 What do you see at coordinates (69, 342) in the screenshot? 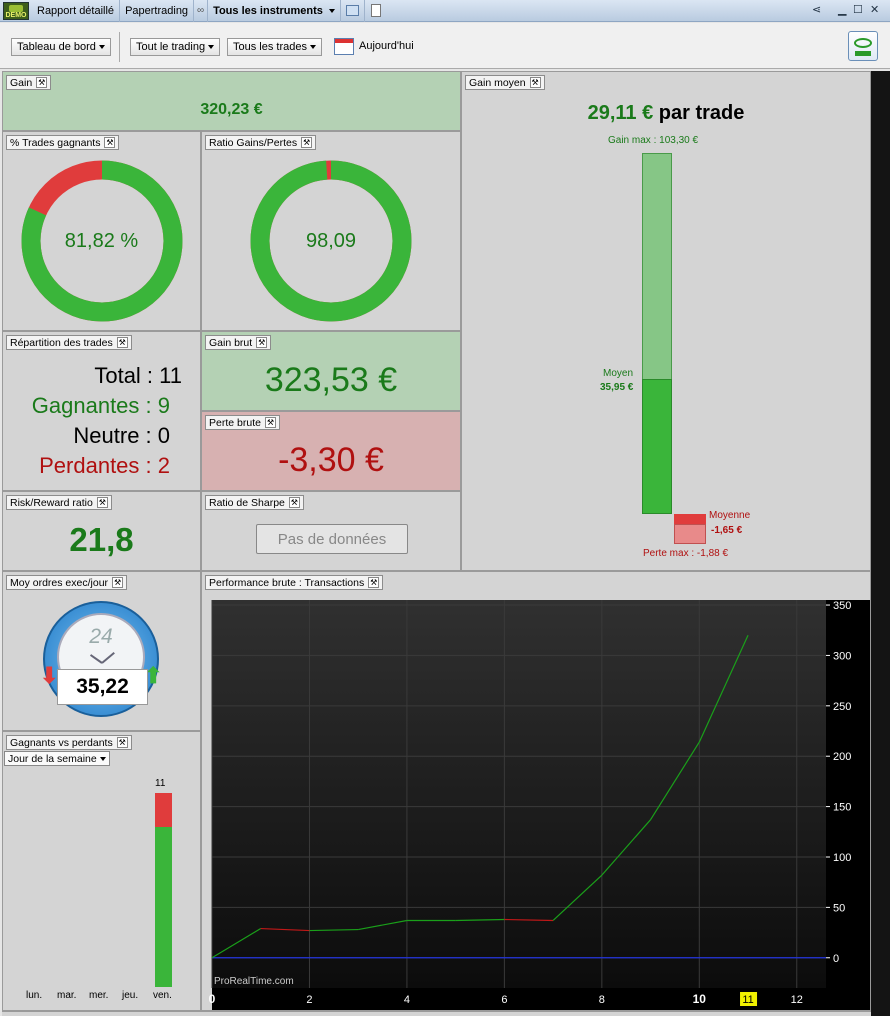
I see `repartition-title: Répartition des trades ⚒` at bounding box center [69, 342].